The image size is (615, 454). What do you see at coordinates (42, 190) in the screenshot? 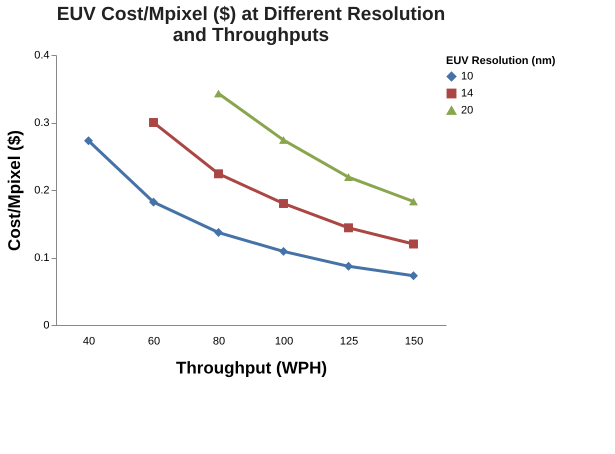
I see `y-tick-label: 0.2` at bounding box center [42, 190].